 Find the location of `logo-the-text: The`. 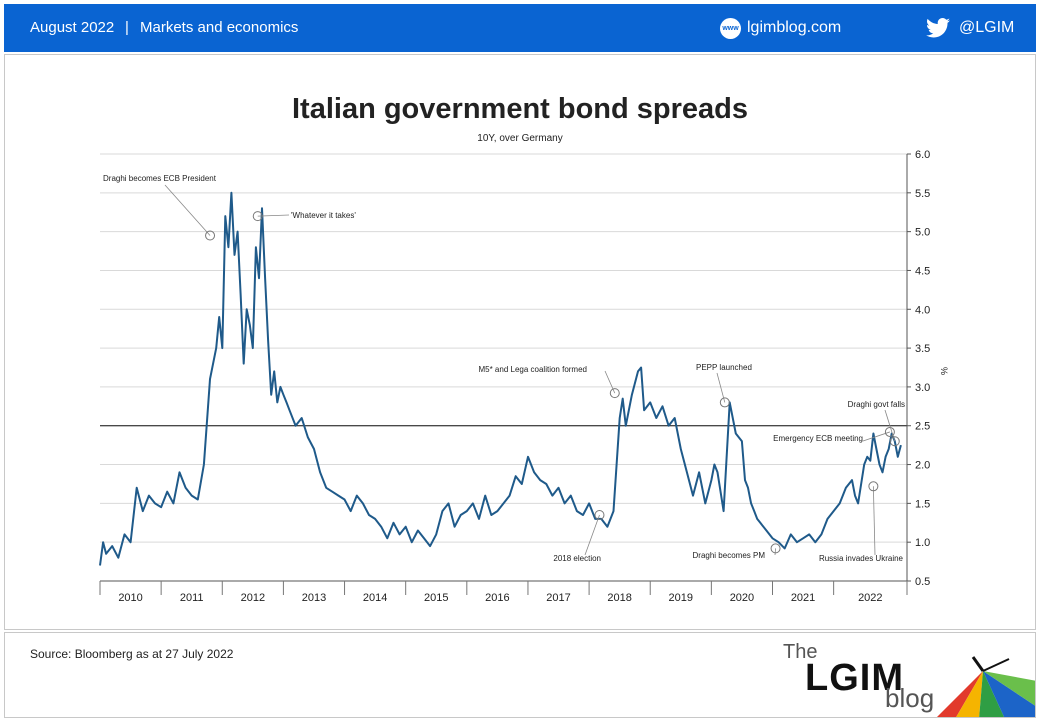

logo-the-text: The is located at coordinates (800, 652).